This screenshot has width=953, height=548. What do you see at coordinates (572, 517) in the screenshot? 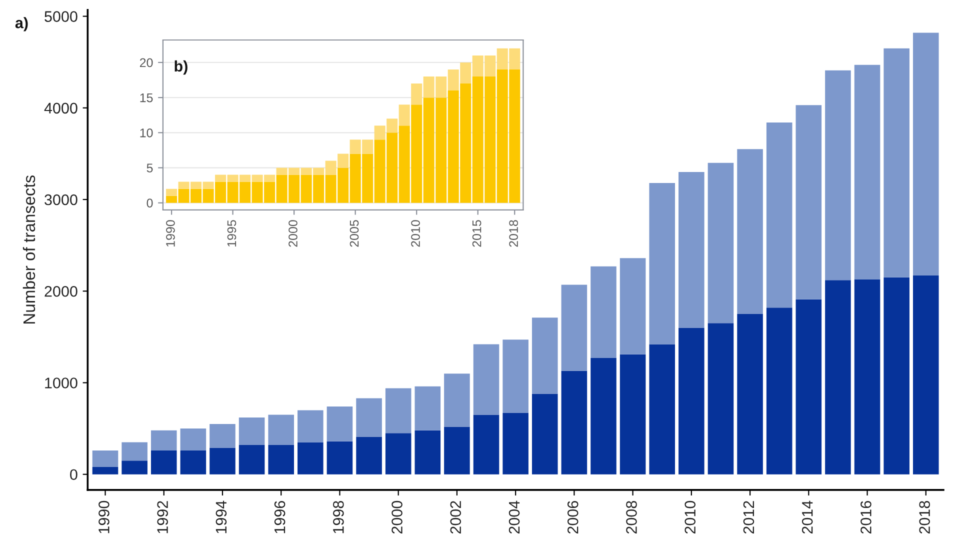
I see `x-tick-label: 2006` at bounding box center [572, 517].